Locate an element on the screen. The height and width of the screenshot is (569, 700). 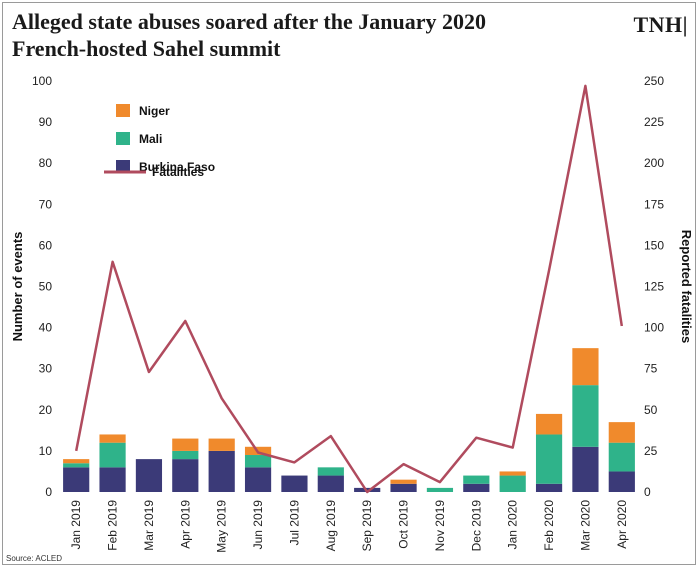
x-tick-label: Nov 2019 is located at coordinates (440, 526).